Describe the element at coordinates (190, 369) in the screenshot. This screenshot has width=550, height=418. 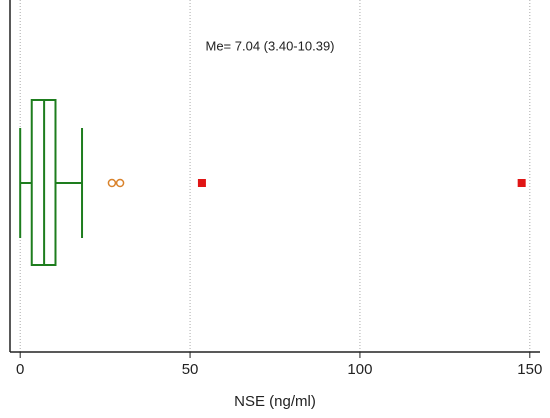
I see `x-tick-label: 50` at that location.